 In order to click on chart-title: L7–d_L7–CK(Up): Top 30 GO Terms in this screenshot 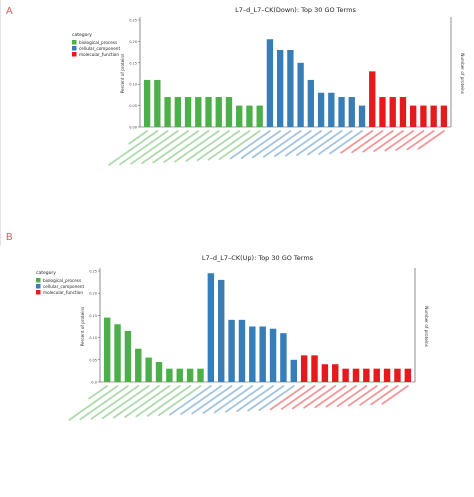, I will do `click(258, 258)`.